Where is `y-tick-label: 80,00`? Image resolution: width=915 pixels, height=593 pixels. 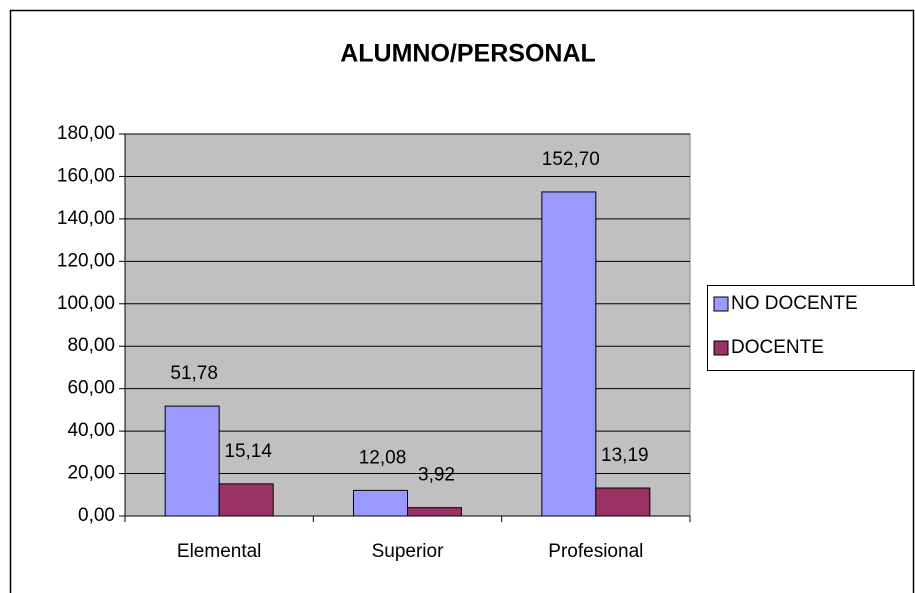
y-tick-label: 80,00 is located at coordinates (91, 345).